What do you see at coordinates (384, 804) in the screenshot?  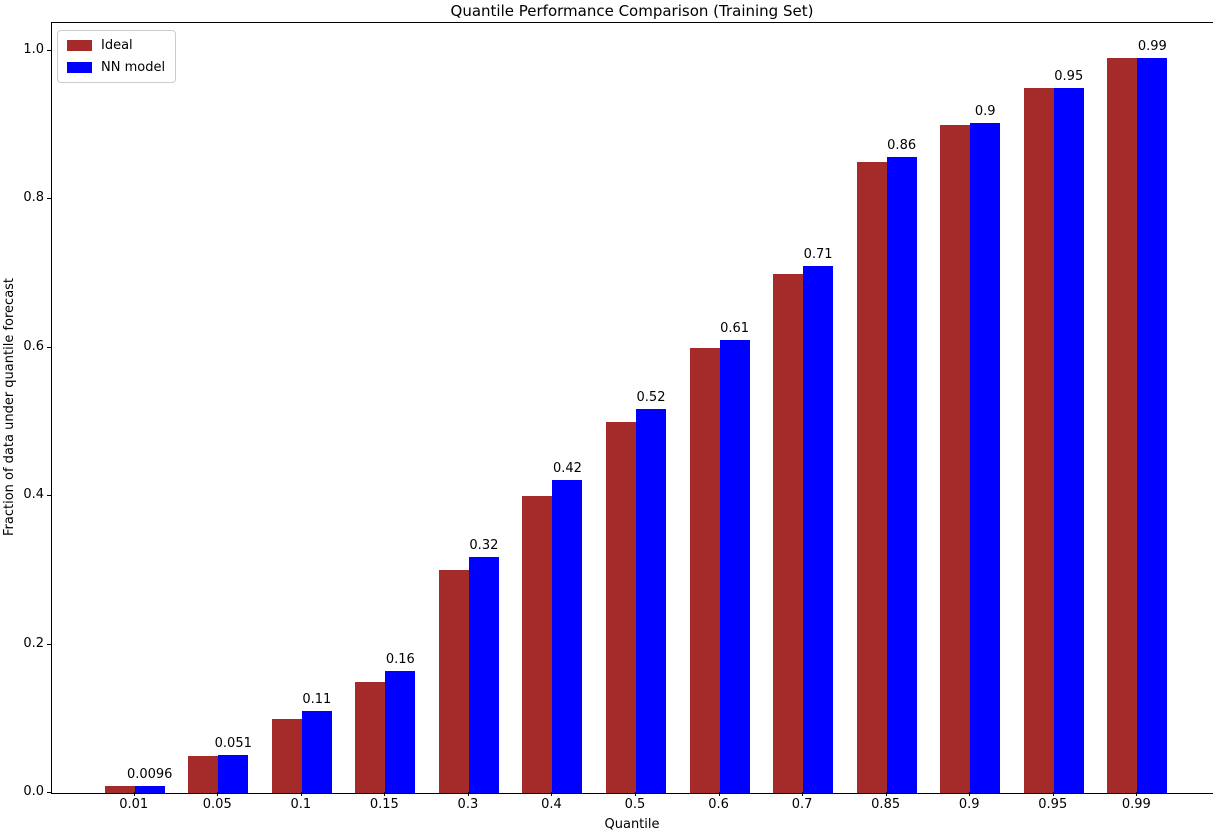 I see `x-tick-label: 0.15` at bounding box center [384, 804].